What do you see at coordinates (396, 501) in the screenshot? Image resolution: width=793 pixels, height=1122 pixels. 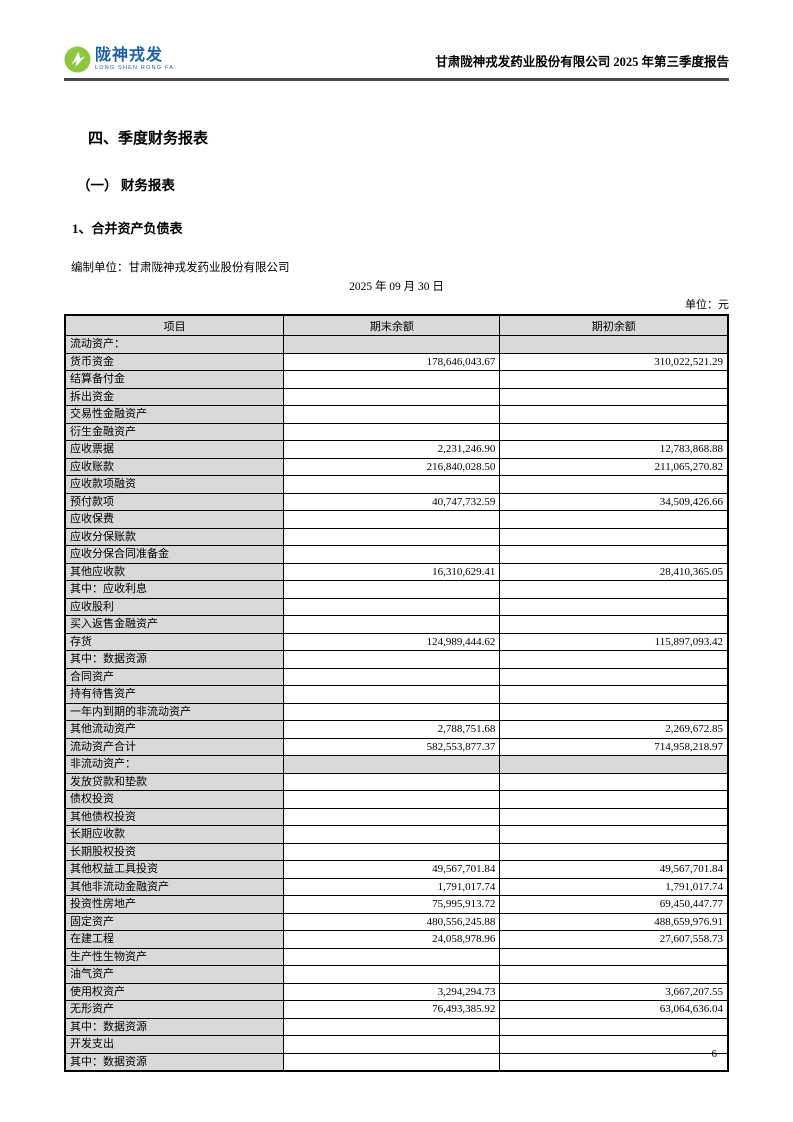 I see `table-row: 预付款项 40,747,732.59 34,509,426.66` at bounding box center [396, 501].